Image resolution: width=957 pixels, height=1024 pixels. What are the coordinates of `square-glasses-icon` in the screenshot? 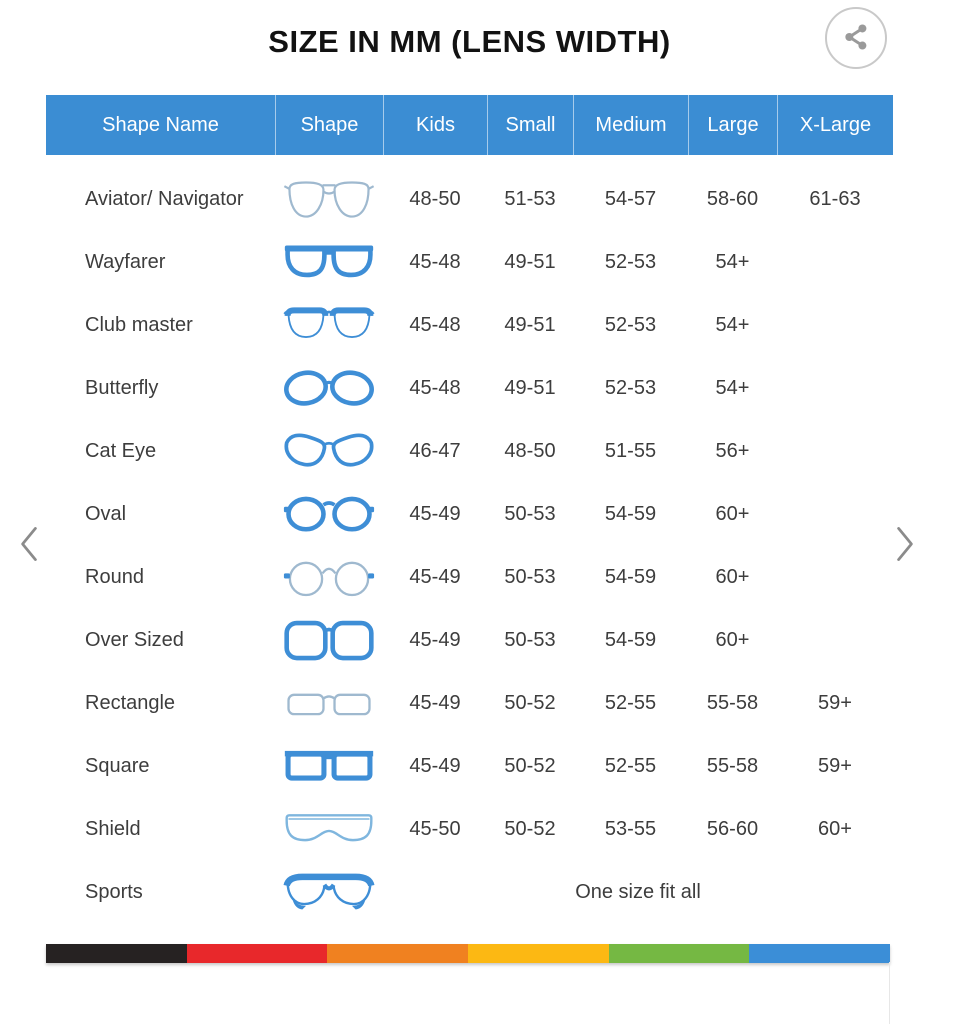 It's located at (329, 767).